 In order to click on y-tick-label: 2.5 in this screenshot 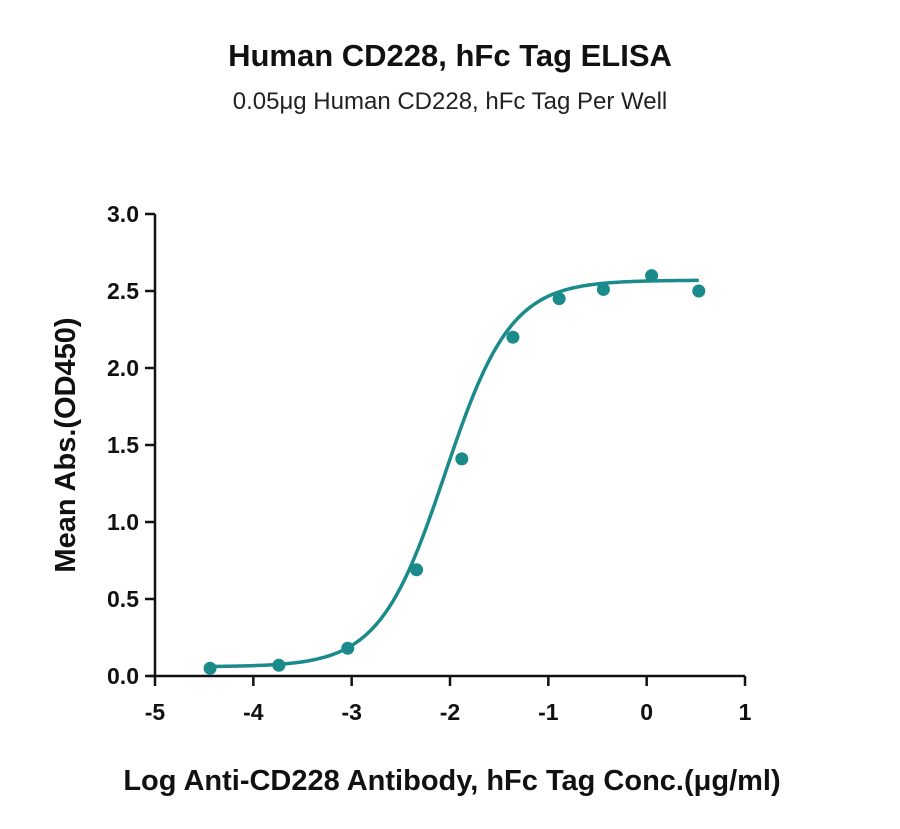, I will do `click(123, 291)`.